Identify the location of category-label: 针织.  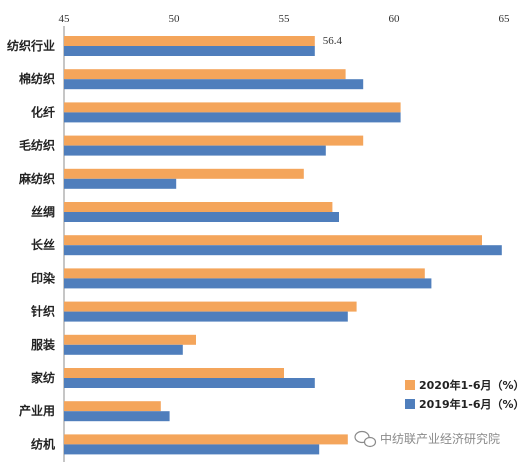
(43, 311).